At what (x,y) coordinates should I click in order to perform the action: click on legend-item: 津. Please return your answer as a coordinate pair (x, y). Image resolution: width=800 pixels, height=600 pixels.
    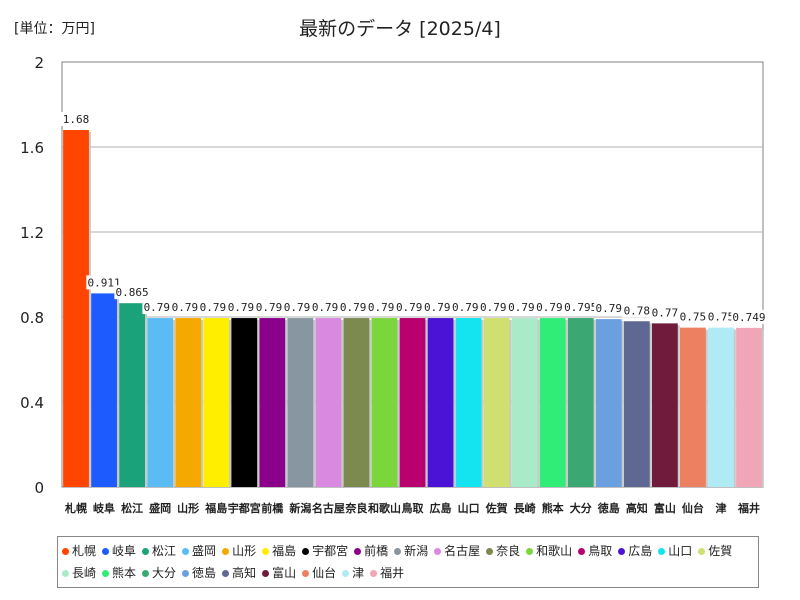
    Looking at the image, I should click on (353, 573).